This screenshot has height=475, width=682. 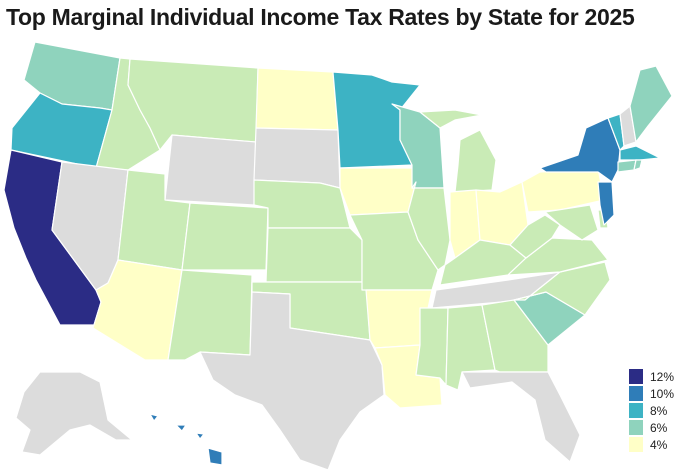 I want to click on state-kansas, so click(x=314, y=255).